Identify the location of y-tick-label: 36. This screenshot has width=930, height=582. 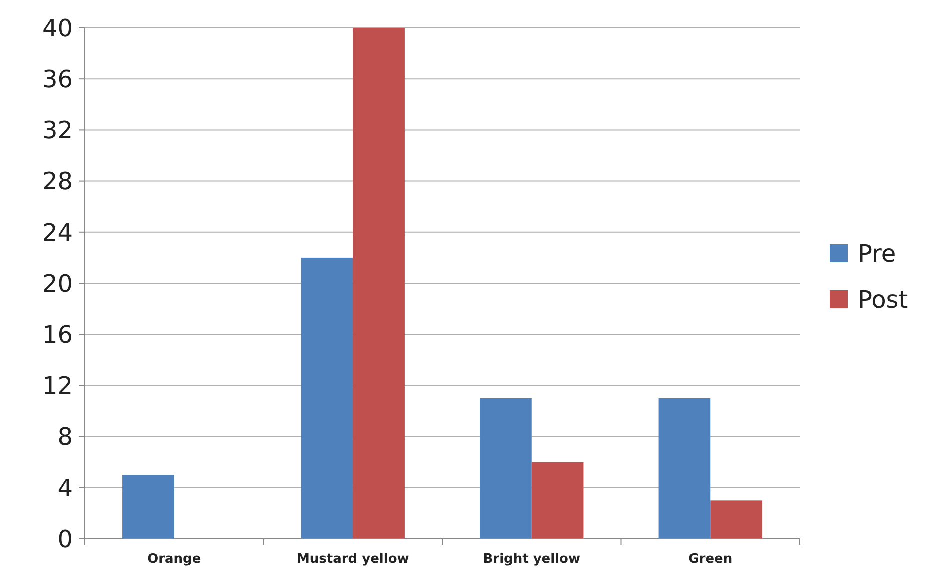
(57, 80).